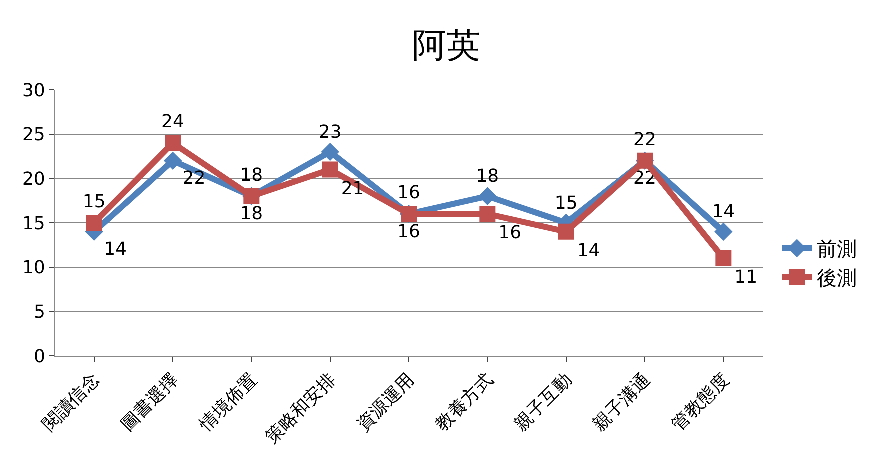 This screenshot has height=476, width=893. I want to click on x-tick-label: 圖書選擇, so click(150, 403).